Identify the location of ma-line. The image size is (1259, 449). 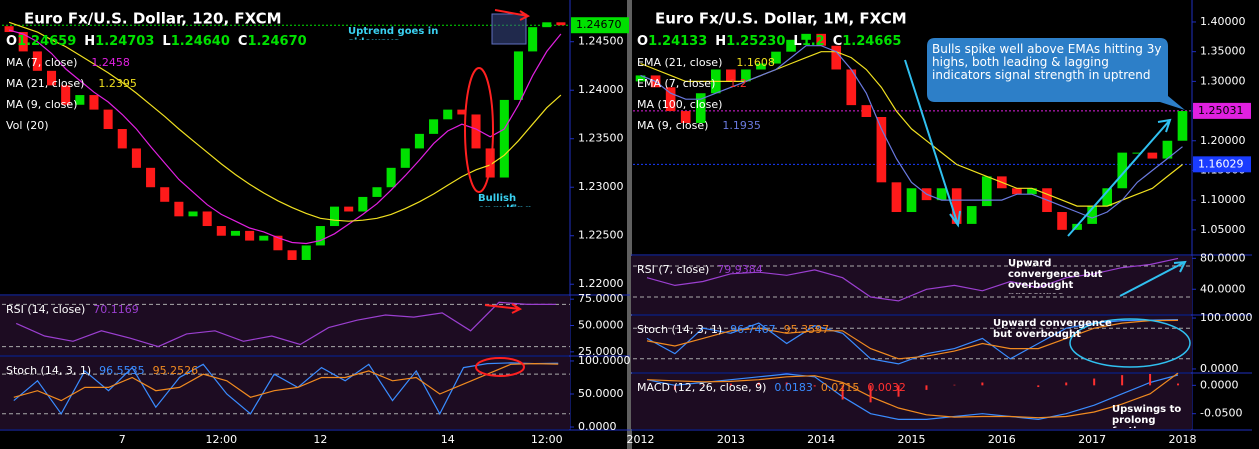
(911, 129).